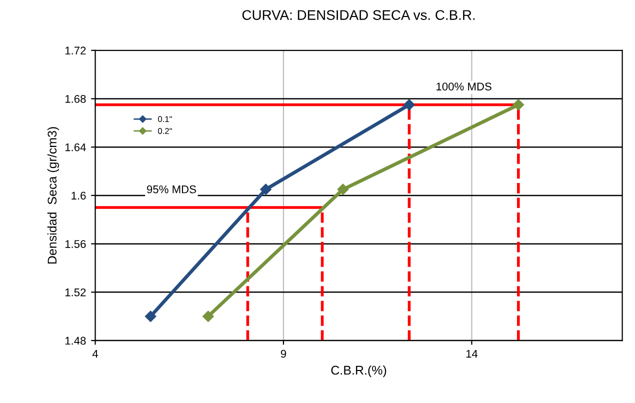 This screenshot has width=635, height=403. What do you see at coordinates (472, 354) in the screenshot?
I see `x-tick-label: 14` at bounding box center [472, 354].